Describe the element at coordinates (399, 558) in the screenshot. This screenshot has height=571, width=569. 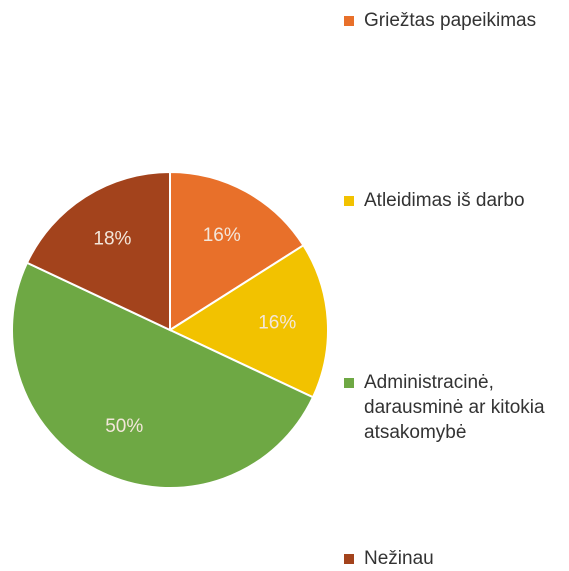
I see `legend-label: Nežinau` at that location.